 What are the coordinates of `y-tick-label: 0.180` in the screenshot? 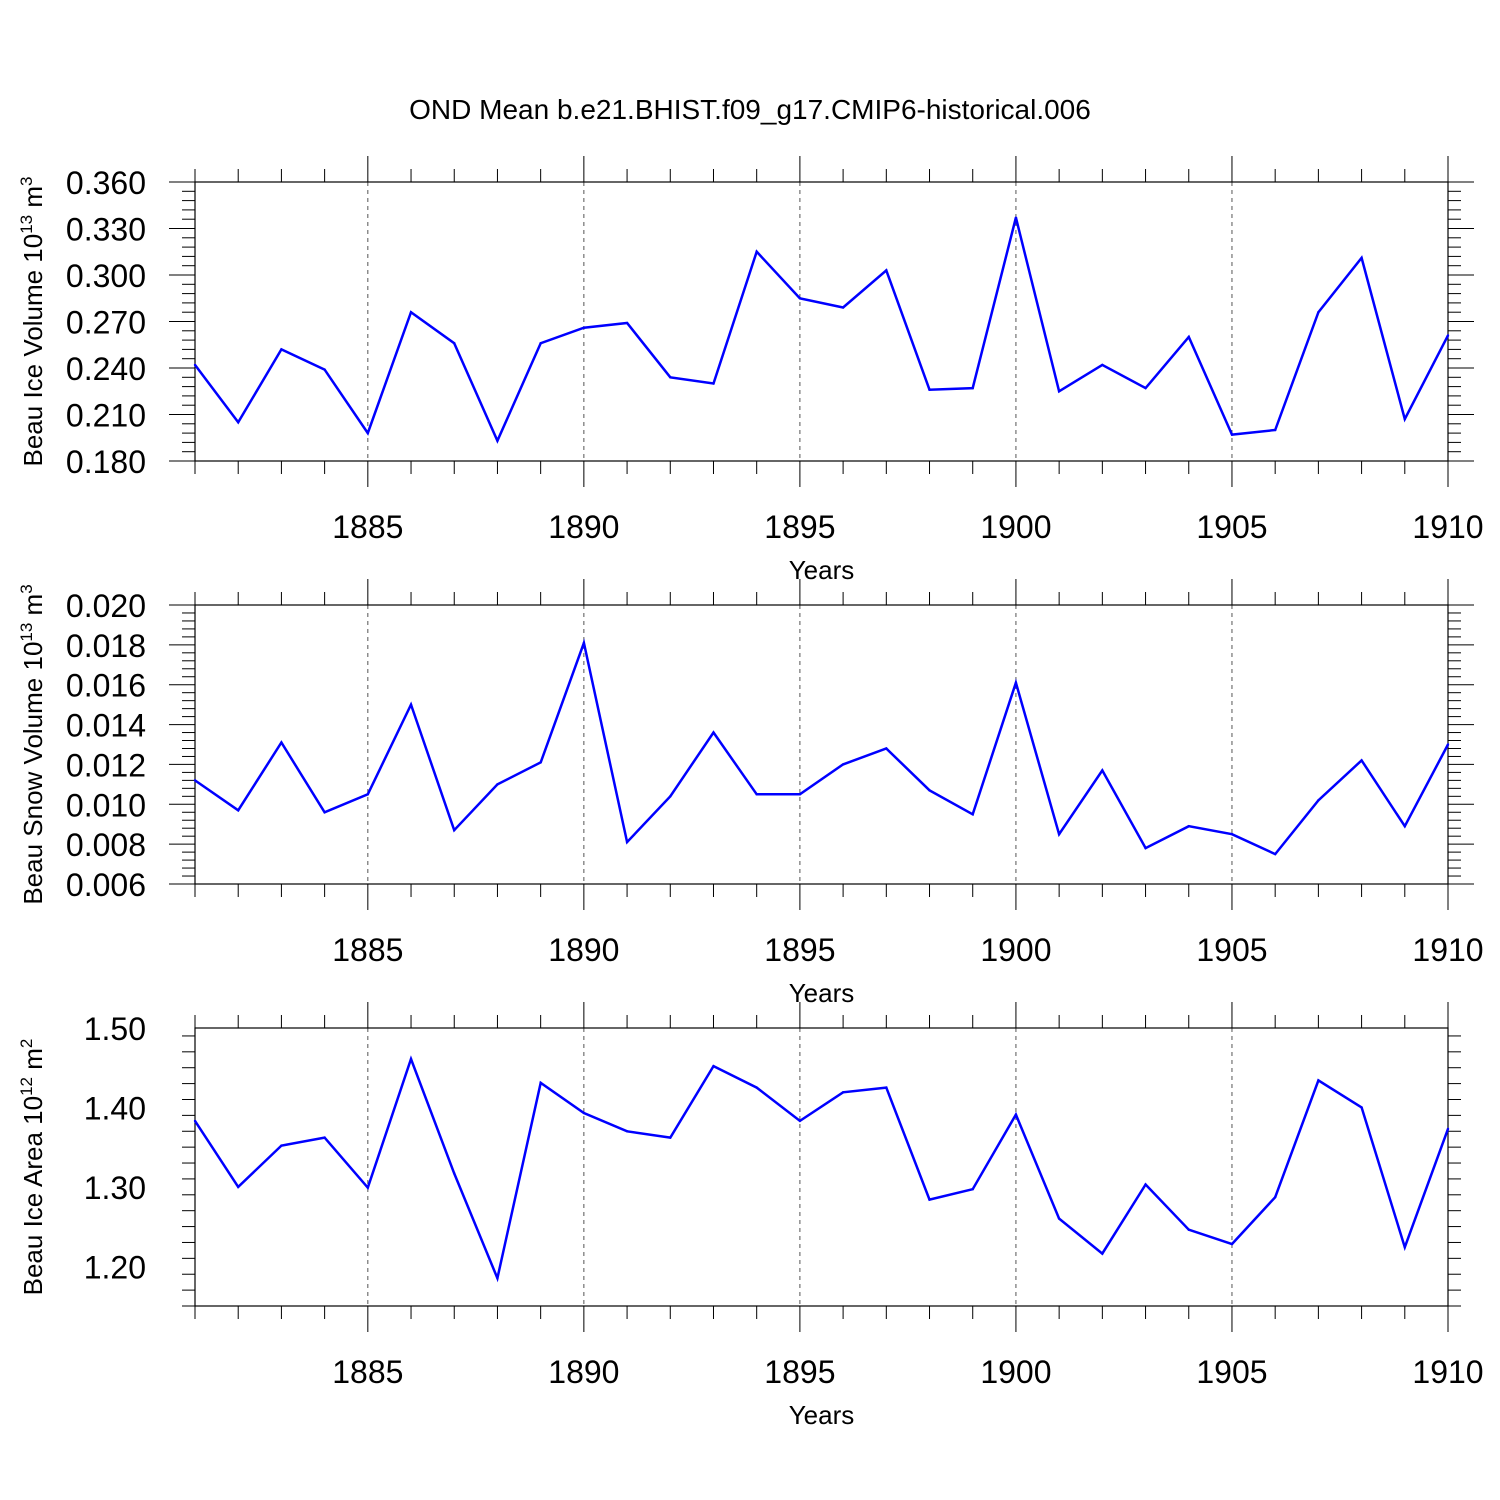 It's located at (106, 462).